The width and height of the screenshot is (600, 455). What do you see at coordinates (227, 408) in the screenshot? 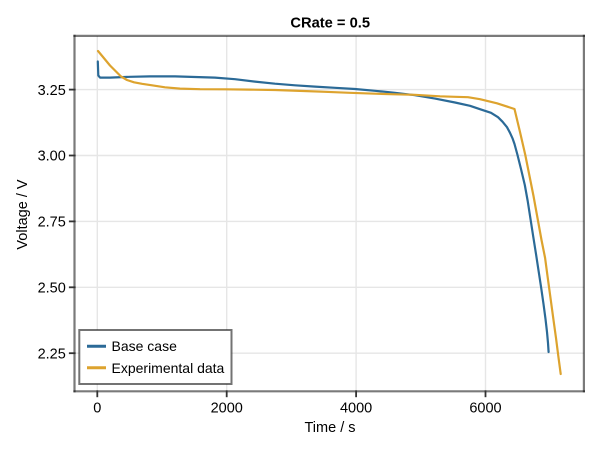
I see `svg-text: 2000` at bounding box center [227, 408].